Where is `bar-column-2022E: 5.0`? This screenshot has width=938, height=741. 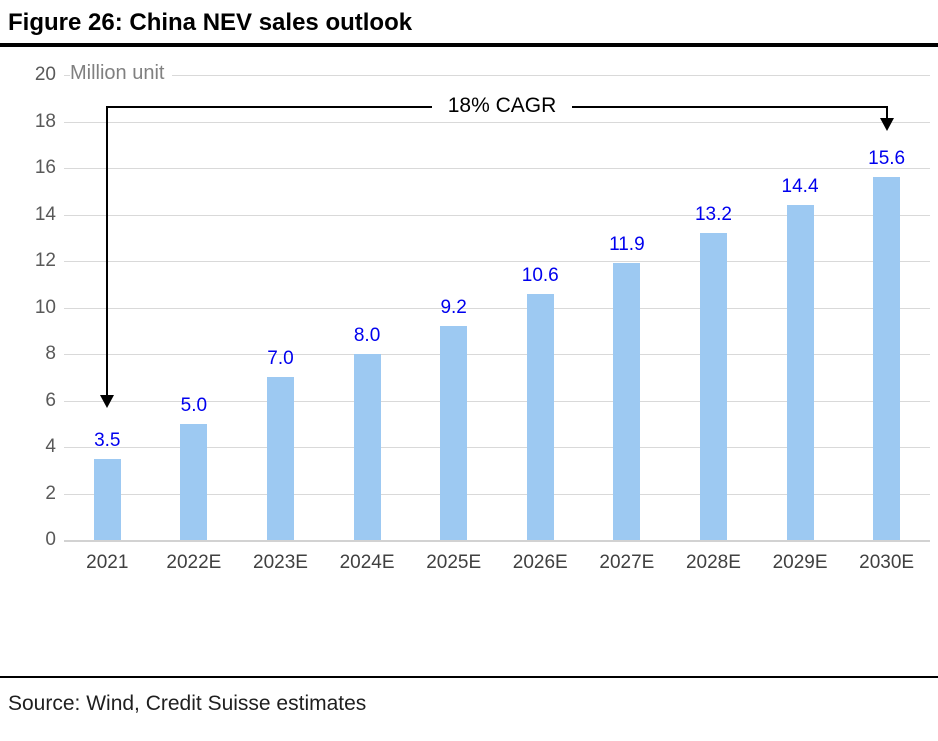 bar-column-2022E: 5.0 is located at coordinates (194, 307).